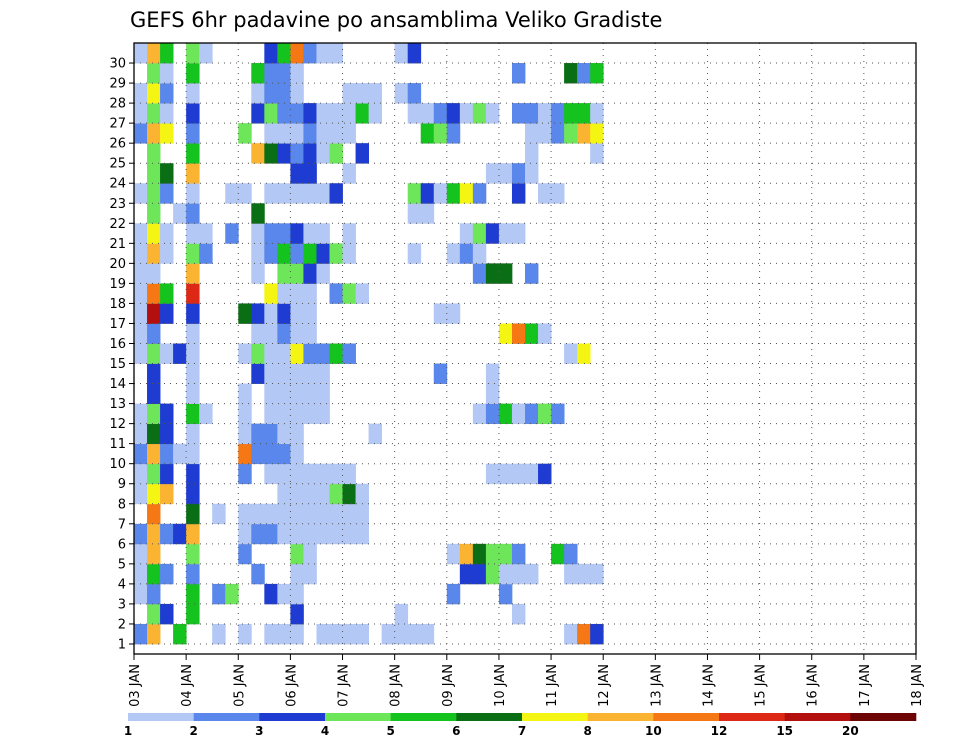 The width and height of the screenshot is (960, 742). I want to click on x-tick-label: 13 JAN, so click(656, 685).